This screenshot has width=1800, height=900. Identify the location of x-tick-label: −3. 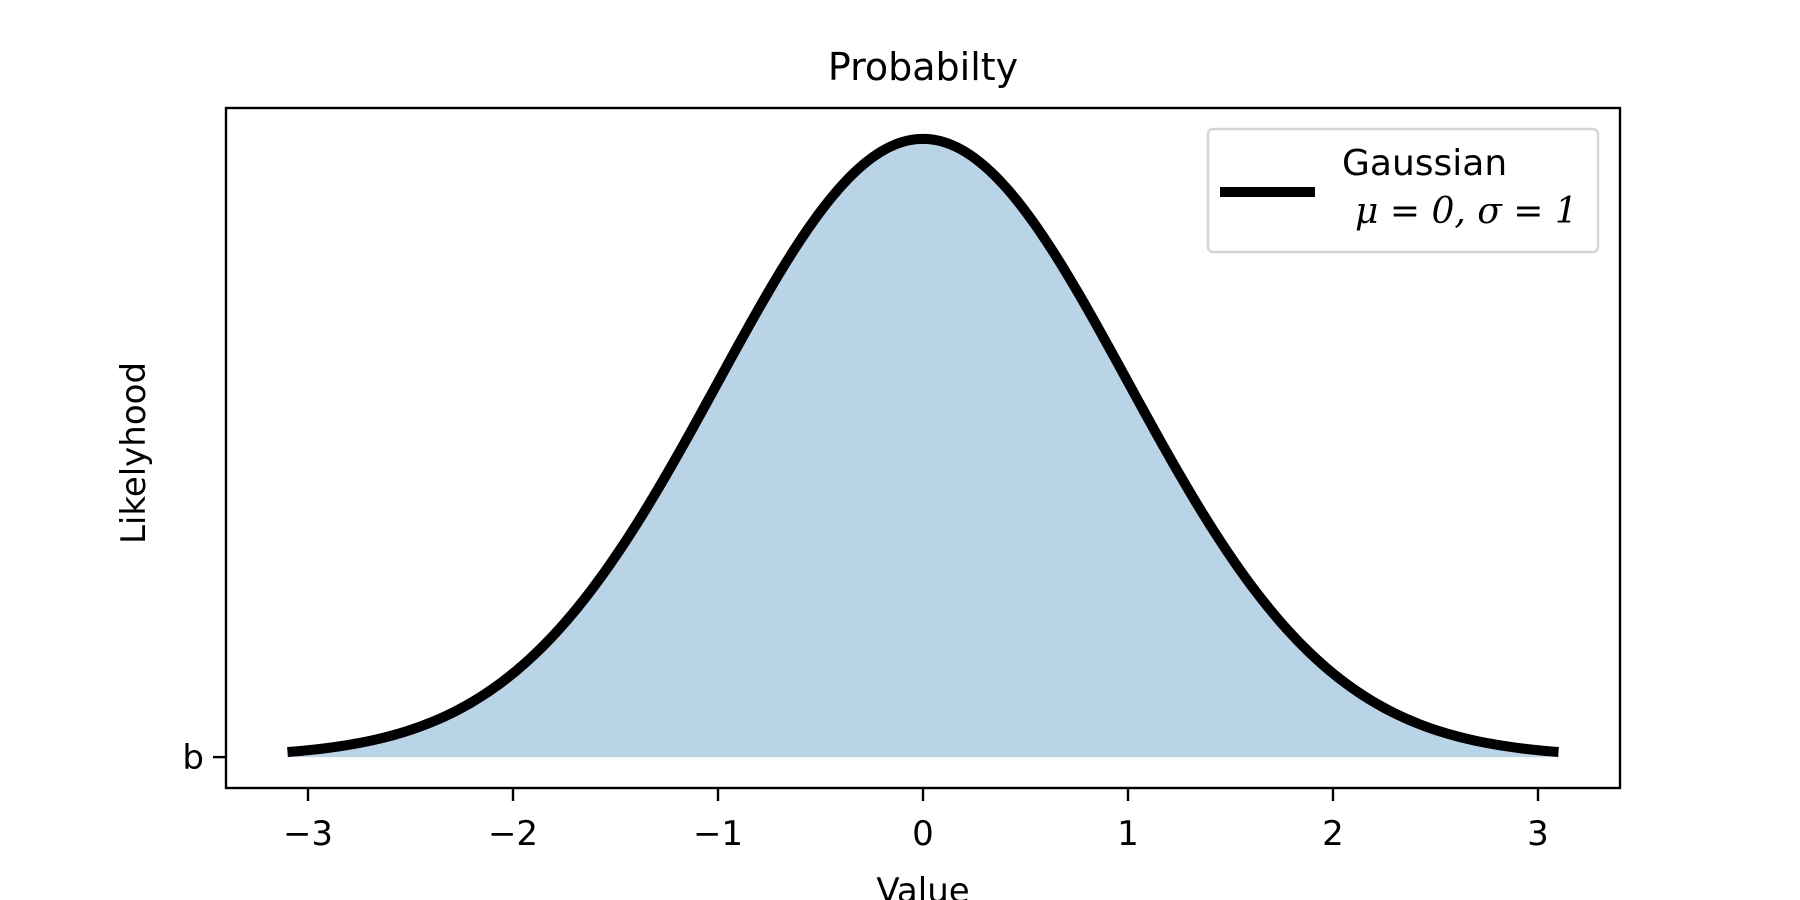
(308, 834).